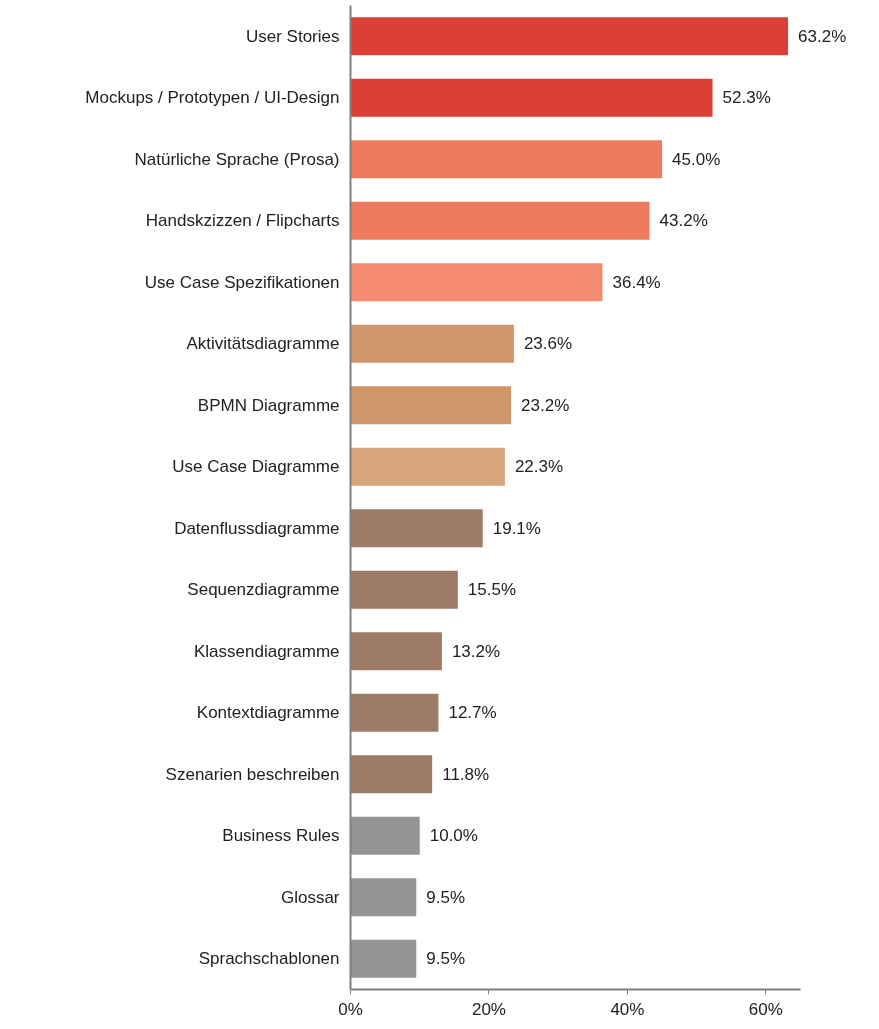 The height and width of the screenshot is (1029, 879). What do you see at coordinates (539, 467) in the screenshot?
I see `data-label: 22.3%` at bounding box center [539, 467].